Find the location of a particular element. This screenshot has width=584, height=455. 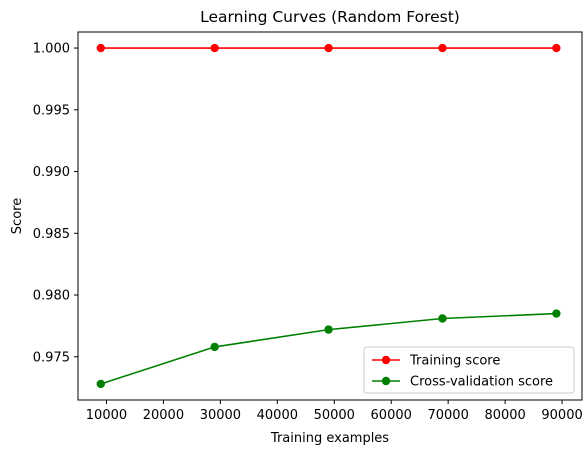

x-tick-label: 20000 is located at coordinates (163, 415).